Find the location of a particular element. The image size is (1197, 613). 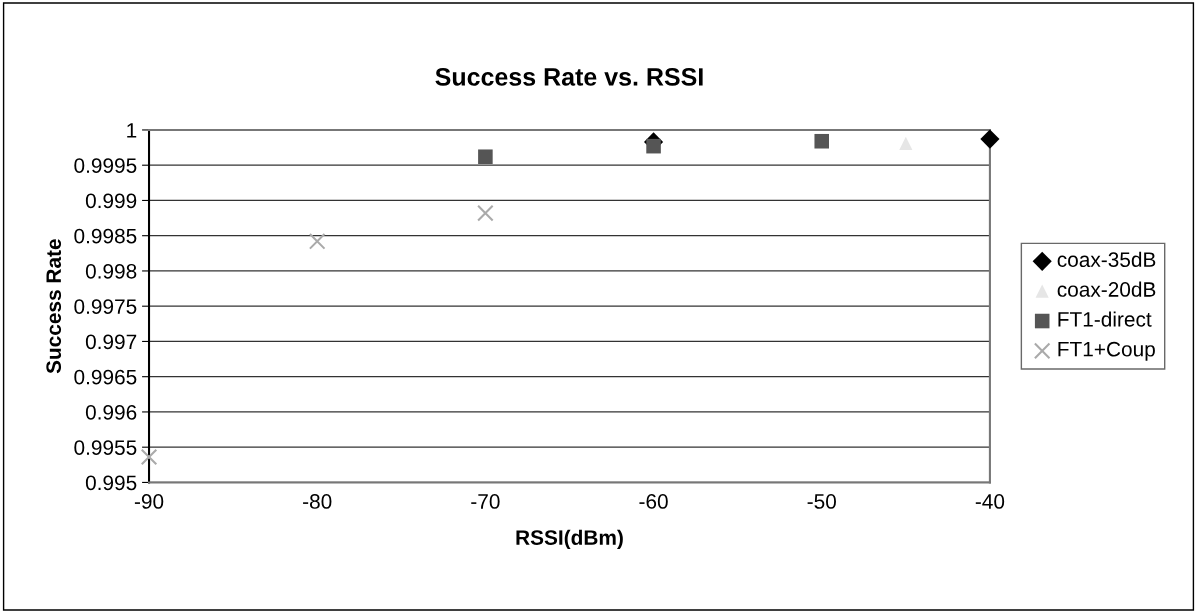

y-tick-label: 0.998 is located at coordinates (111, 271).